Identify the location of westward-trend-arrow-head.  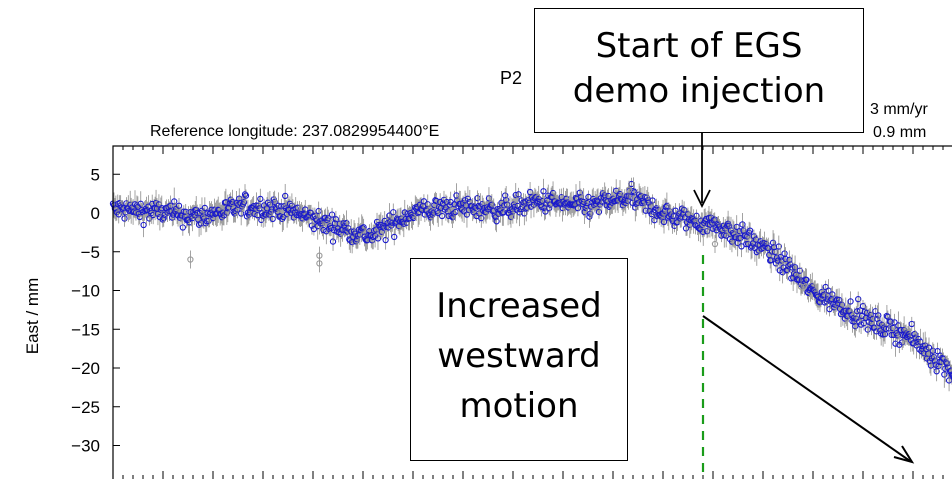
(904, 454).